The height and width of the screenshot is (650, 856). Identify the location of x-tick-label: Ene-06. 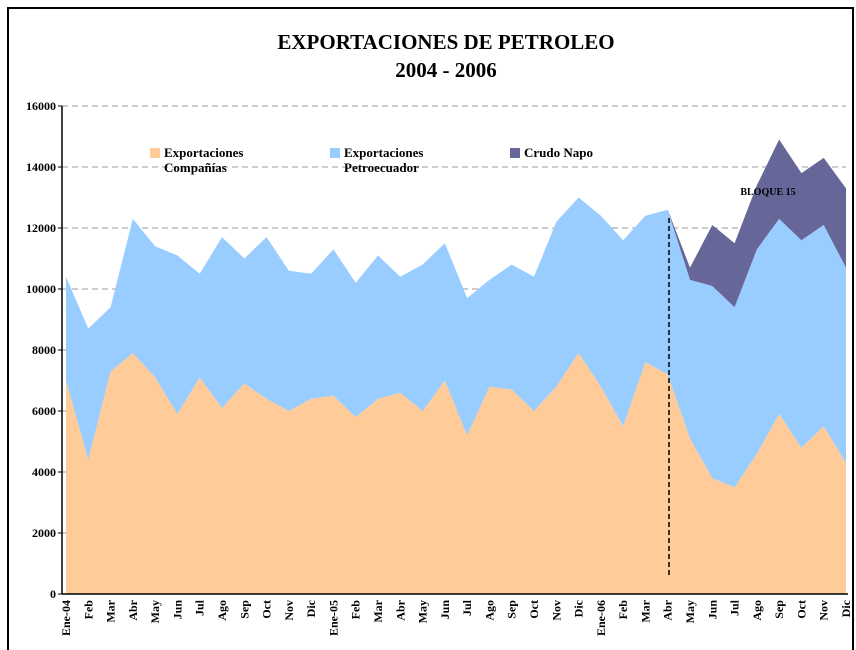
(601, 618).